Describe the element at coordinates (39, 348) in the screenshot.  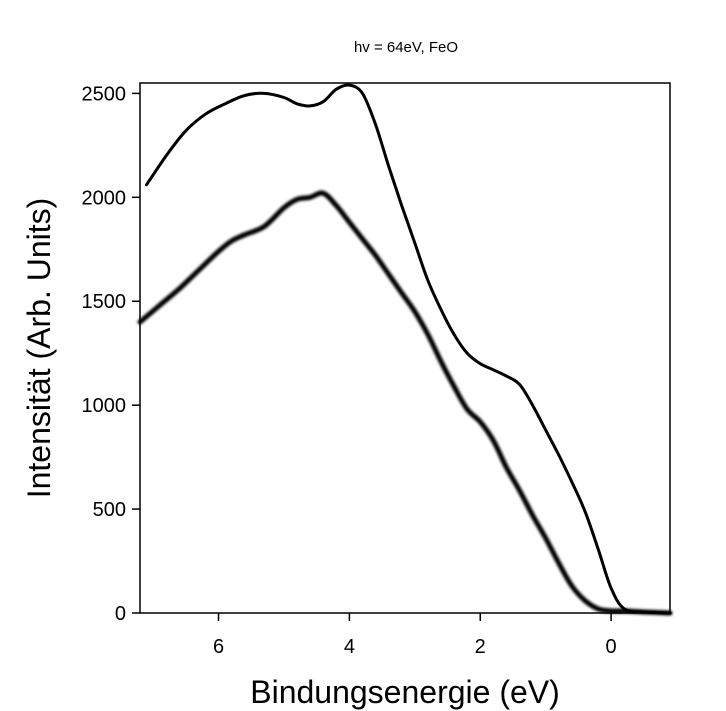
I see `y-axis-label: Intensität (Arb. Units)` at that location.